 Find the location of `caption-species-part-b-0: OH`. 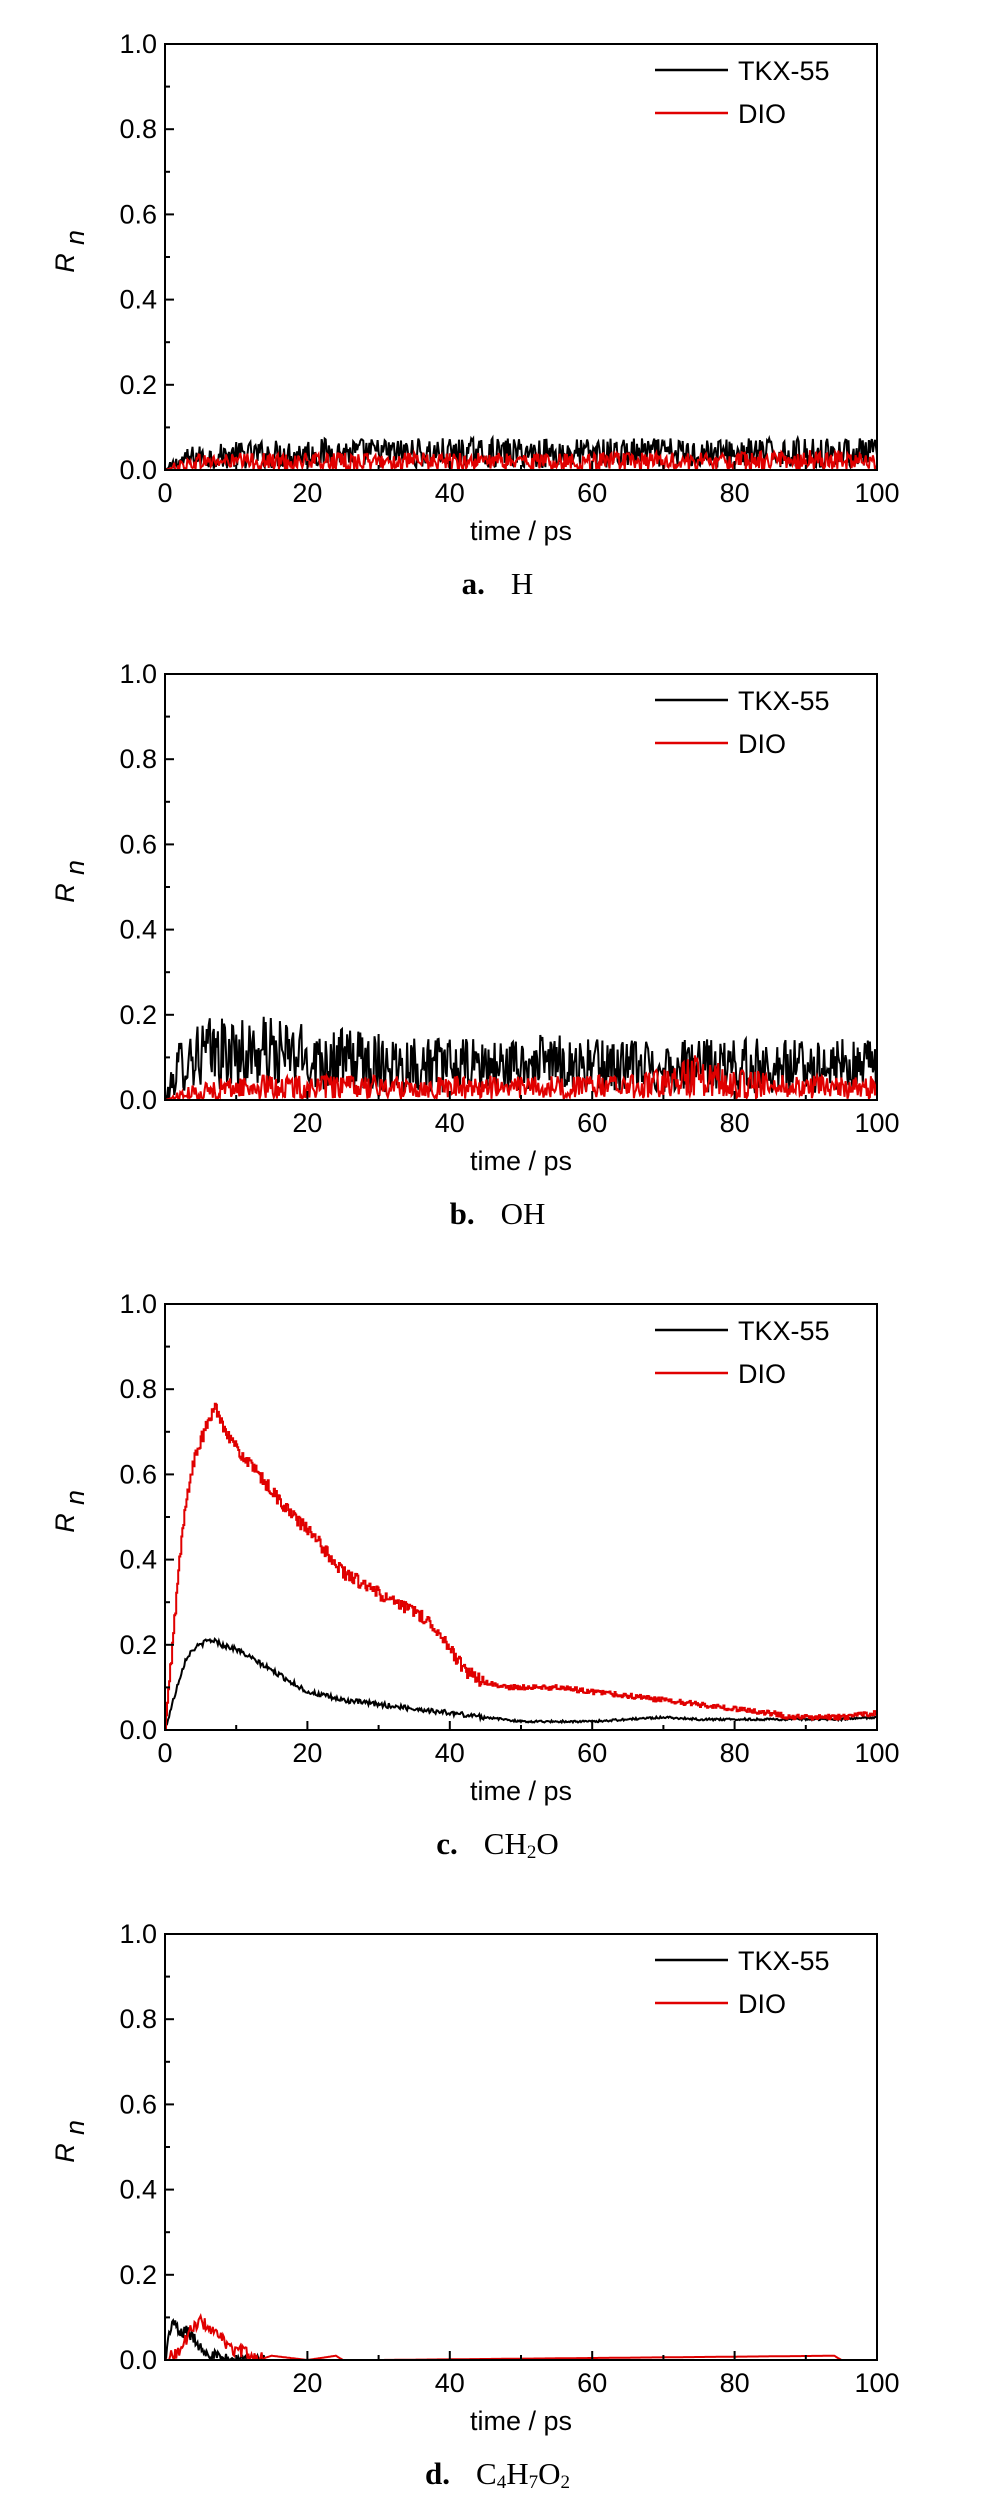

caption-species-part-b-0: OH is located at coordinates (523, 1213).